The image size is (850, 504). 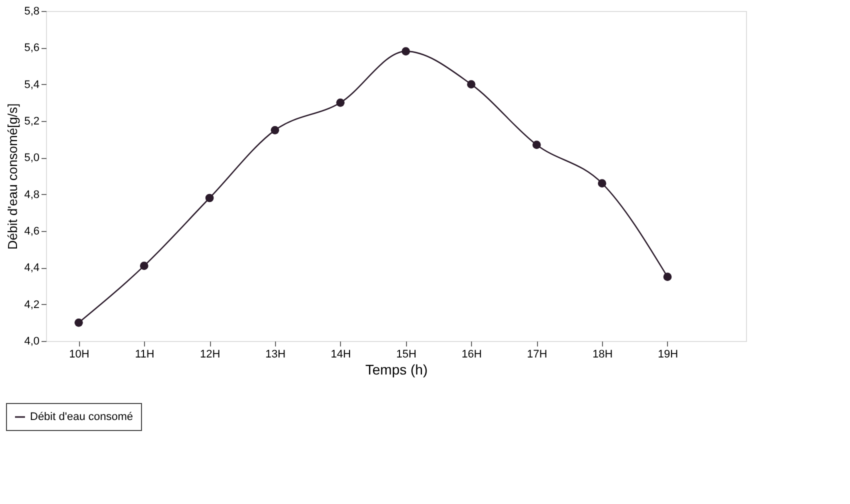 I want to click on x-tick-label: 19H, so click(x=668, y=354).